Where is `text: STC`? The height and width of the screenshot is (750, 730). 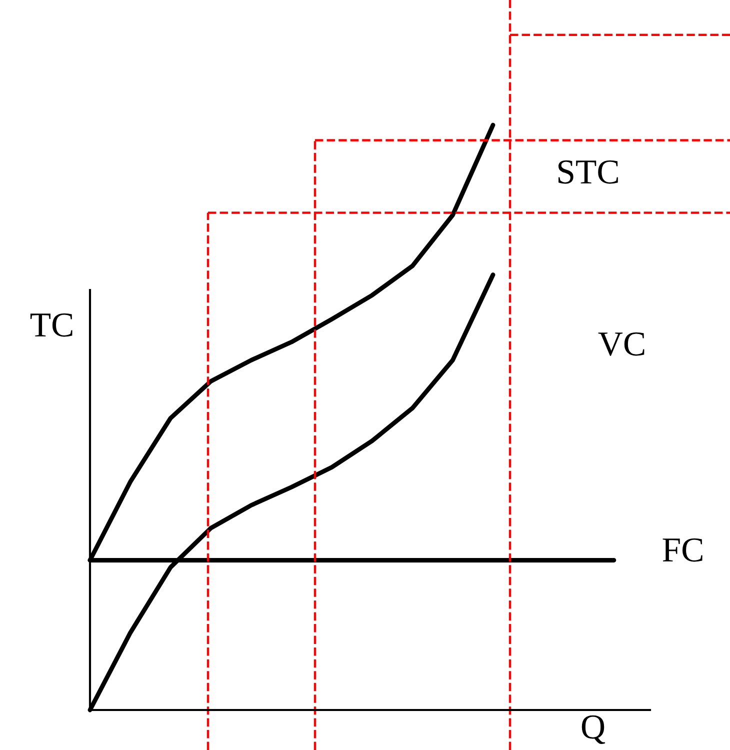
text: STC is located at coordinates (588, 172).